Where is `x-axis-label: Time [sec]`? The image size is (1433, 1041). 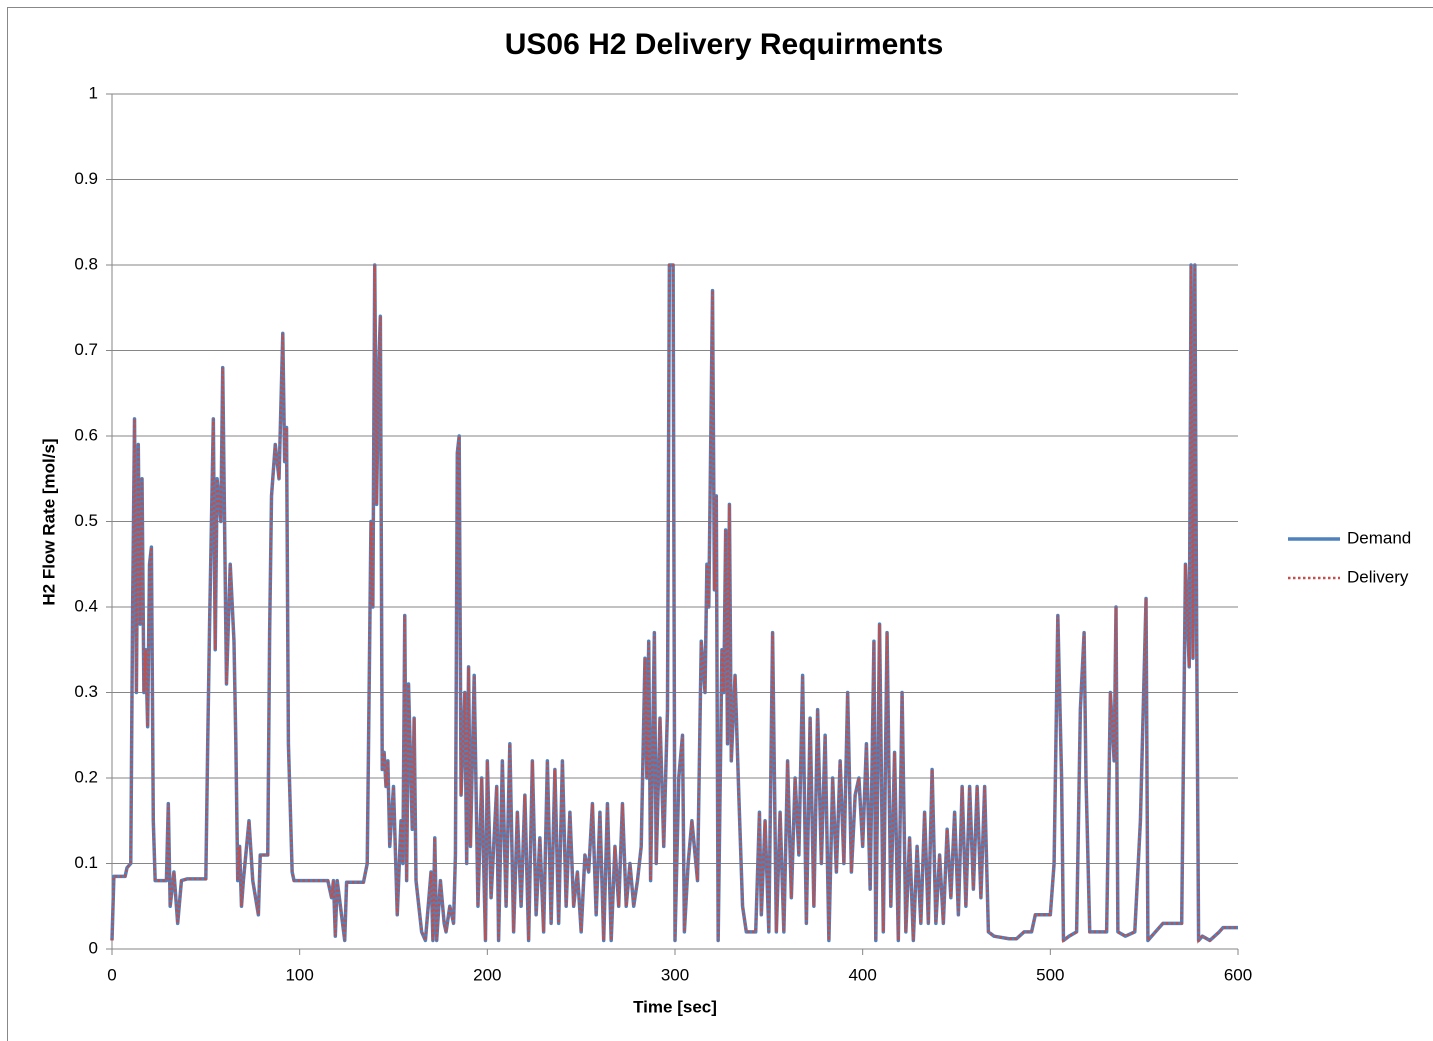
x-axis-label: Time [sec] is located at coordinates (675, 1006).